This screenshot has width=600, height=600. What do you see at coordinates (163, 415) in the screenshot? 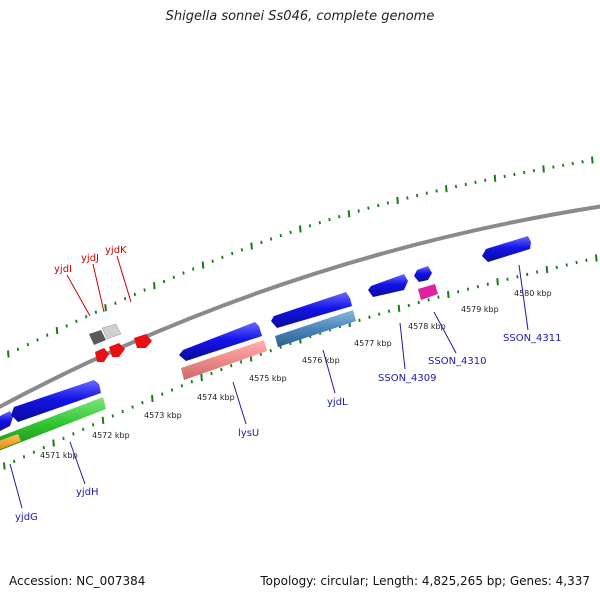
I see `ruler-label: 4573 kbp` at bounding box center [163, 415].